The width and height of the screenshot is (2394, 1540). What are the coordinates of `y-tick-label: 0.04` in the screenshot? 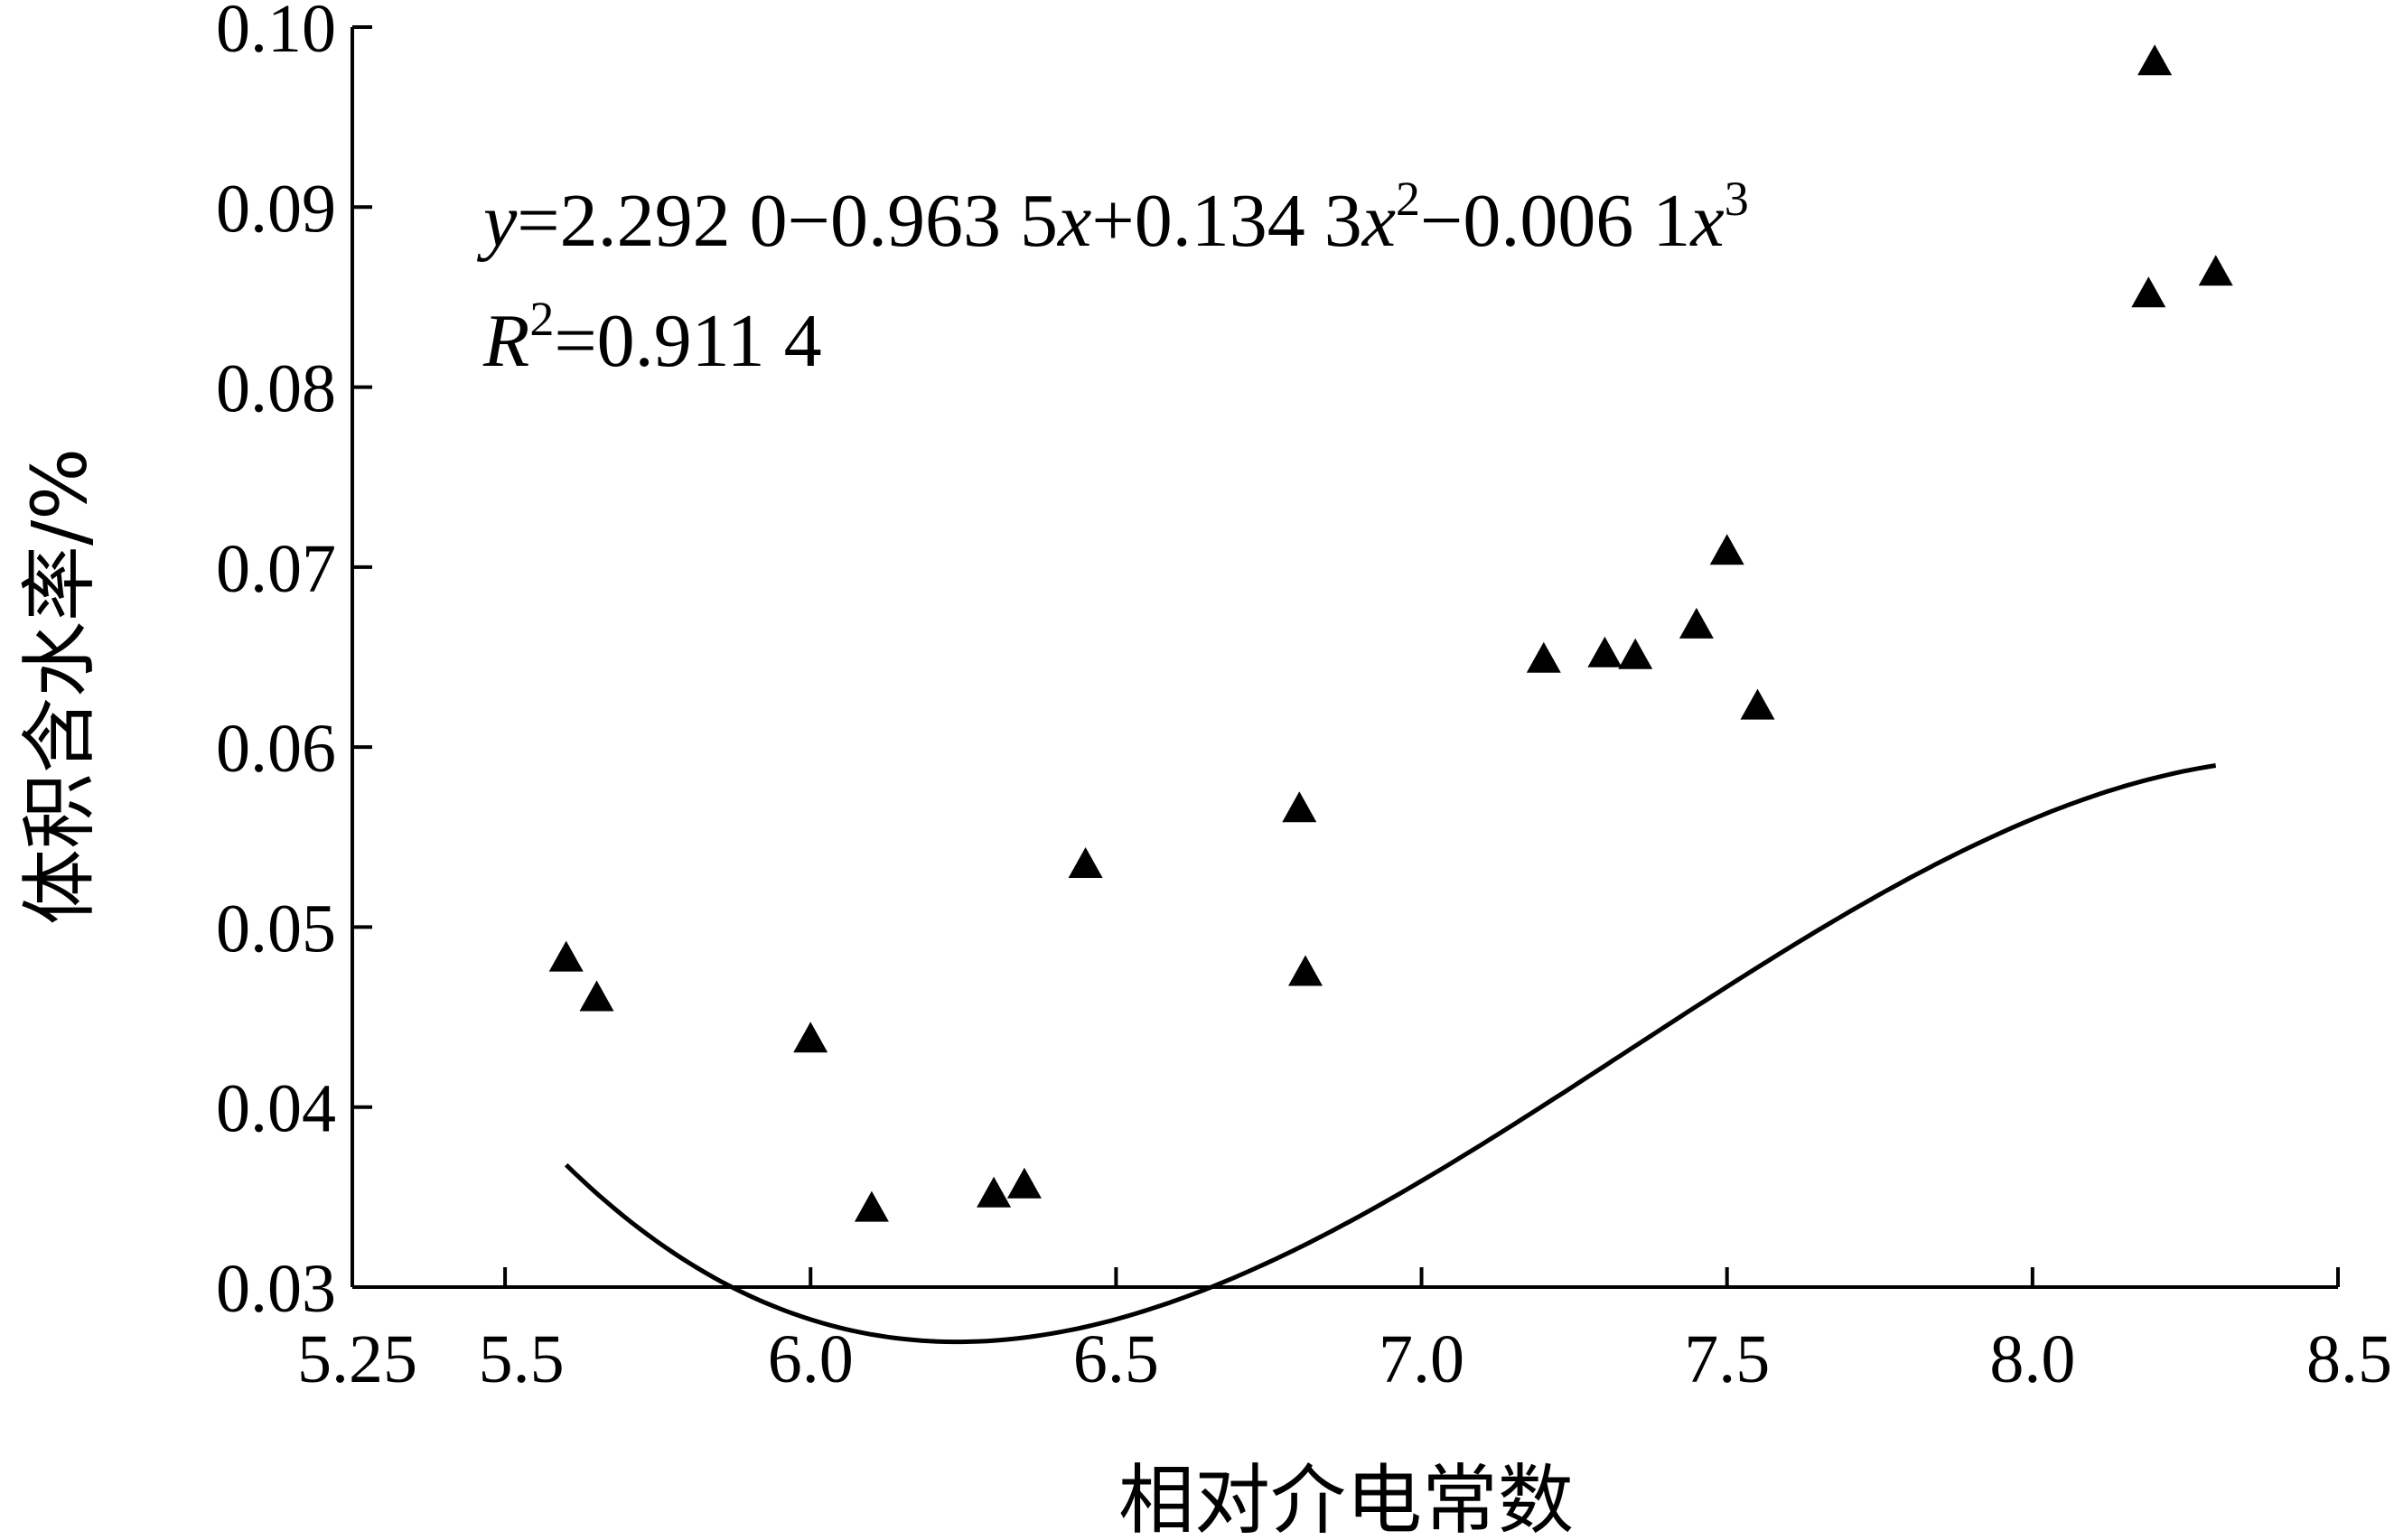 It's located at (276, 1109).